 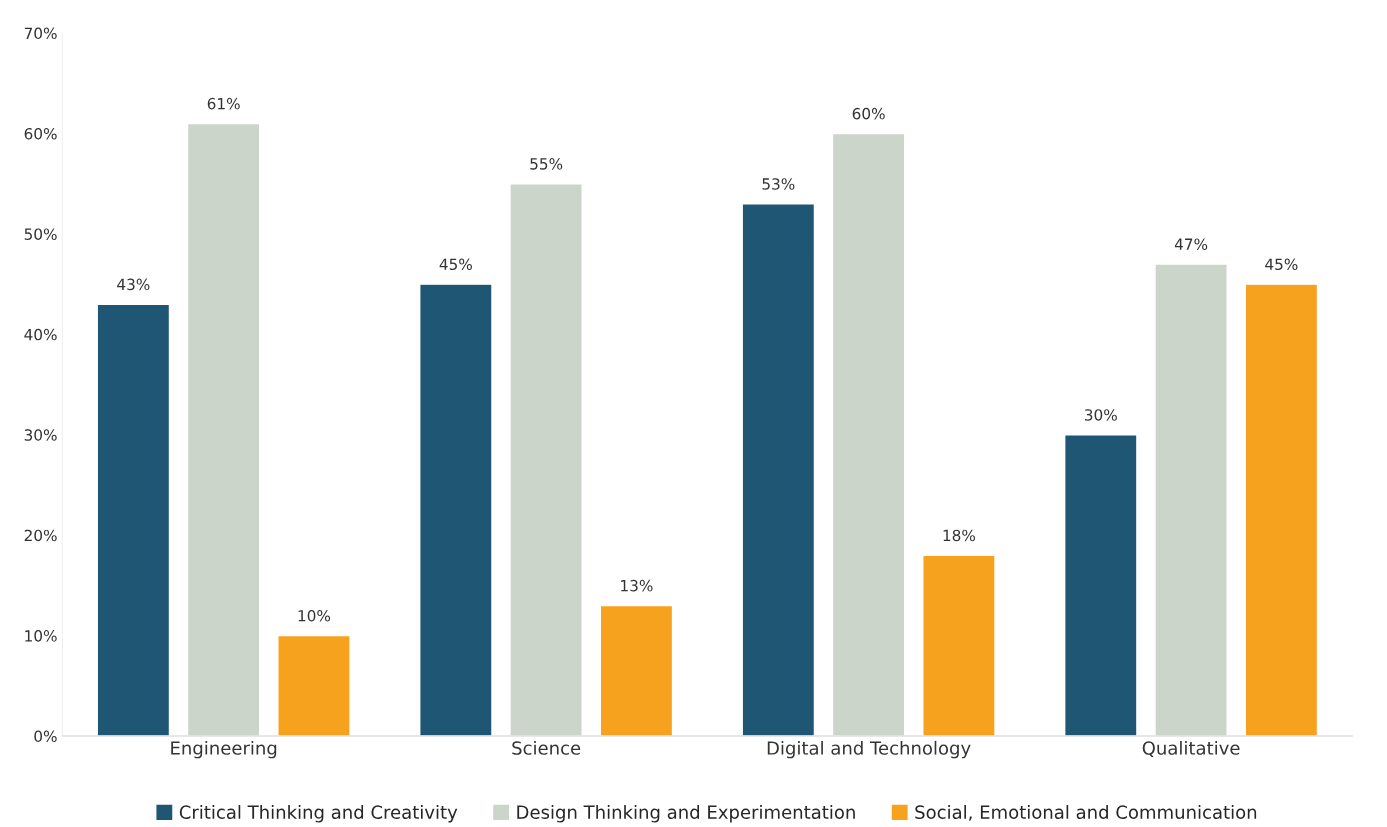 I want to click on y-tick-label: 60%, so click(x=40, y=133).